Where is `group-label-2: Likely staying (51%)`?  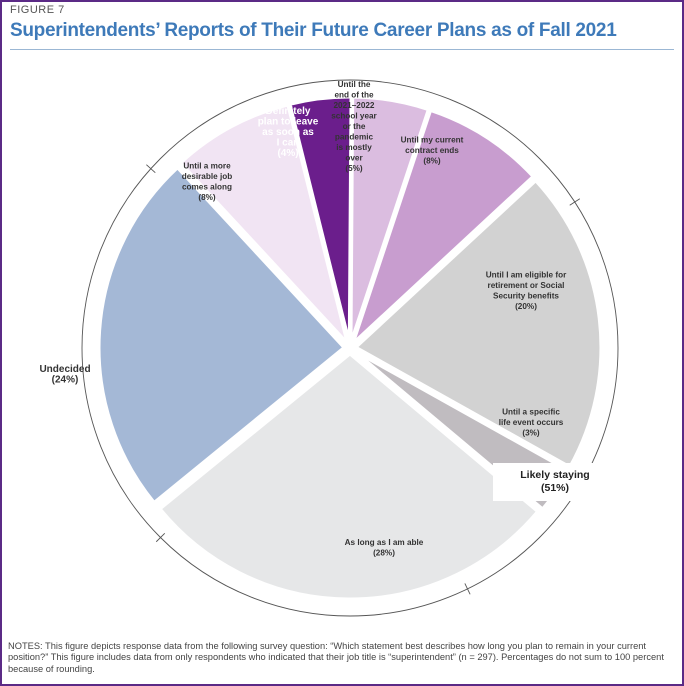
group-label-2: Likely staying (51%) is located at coordinates (554, 481).